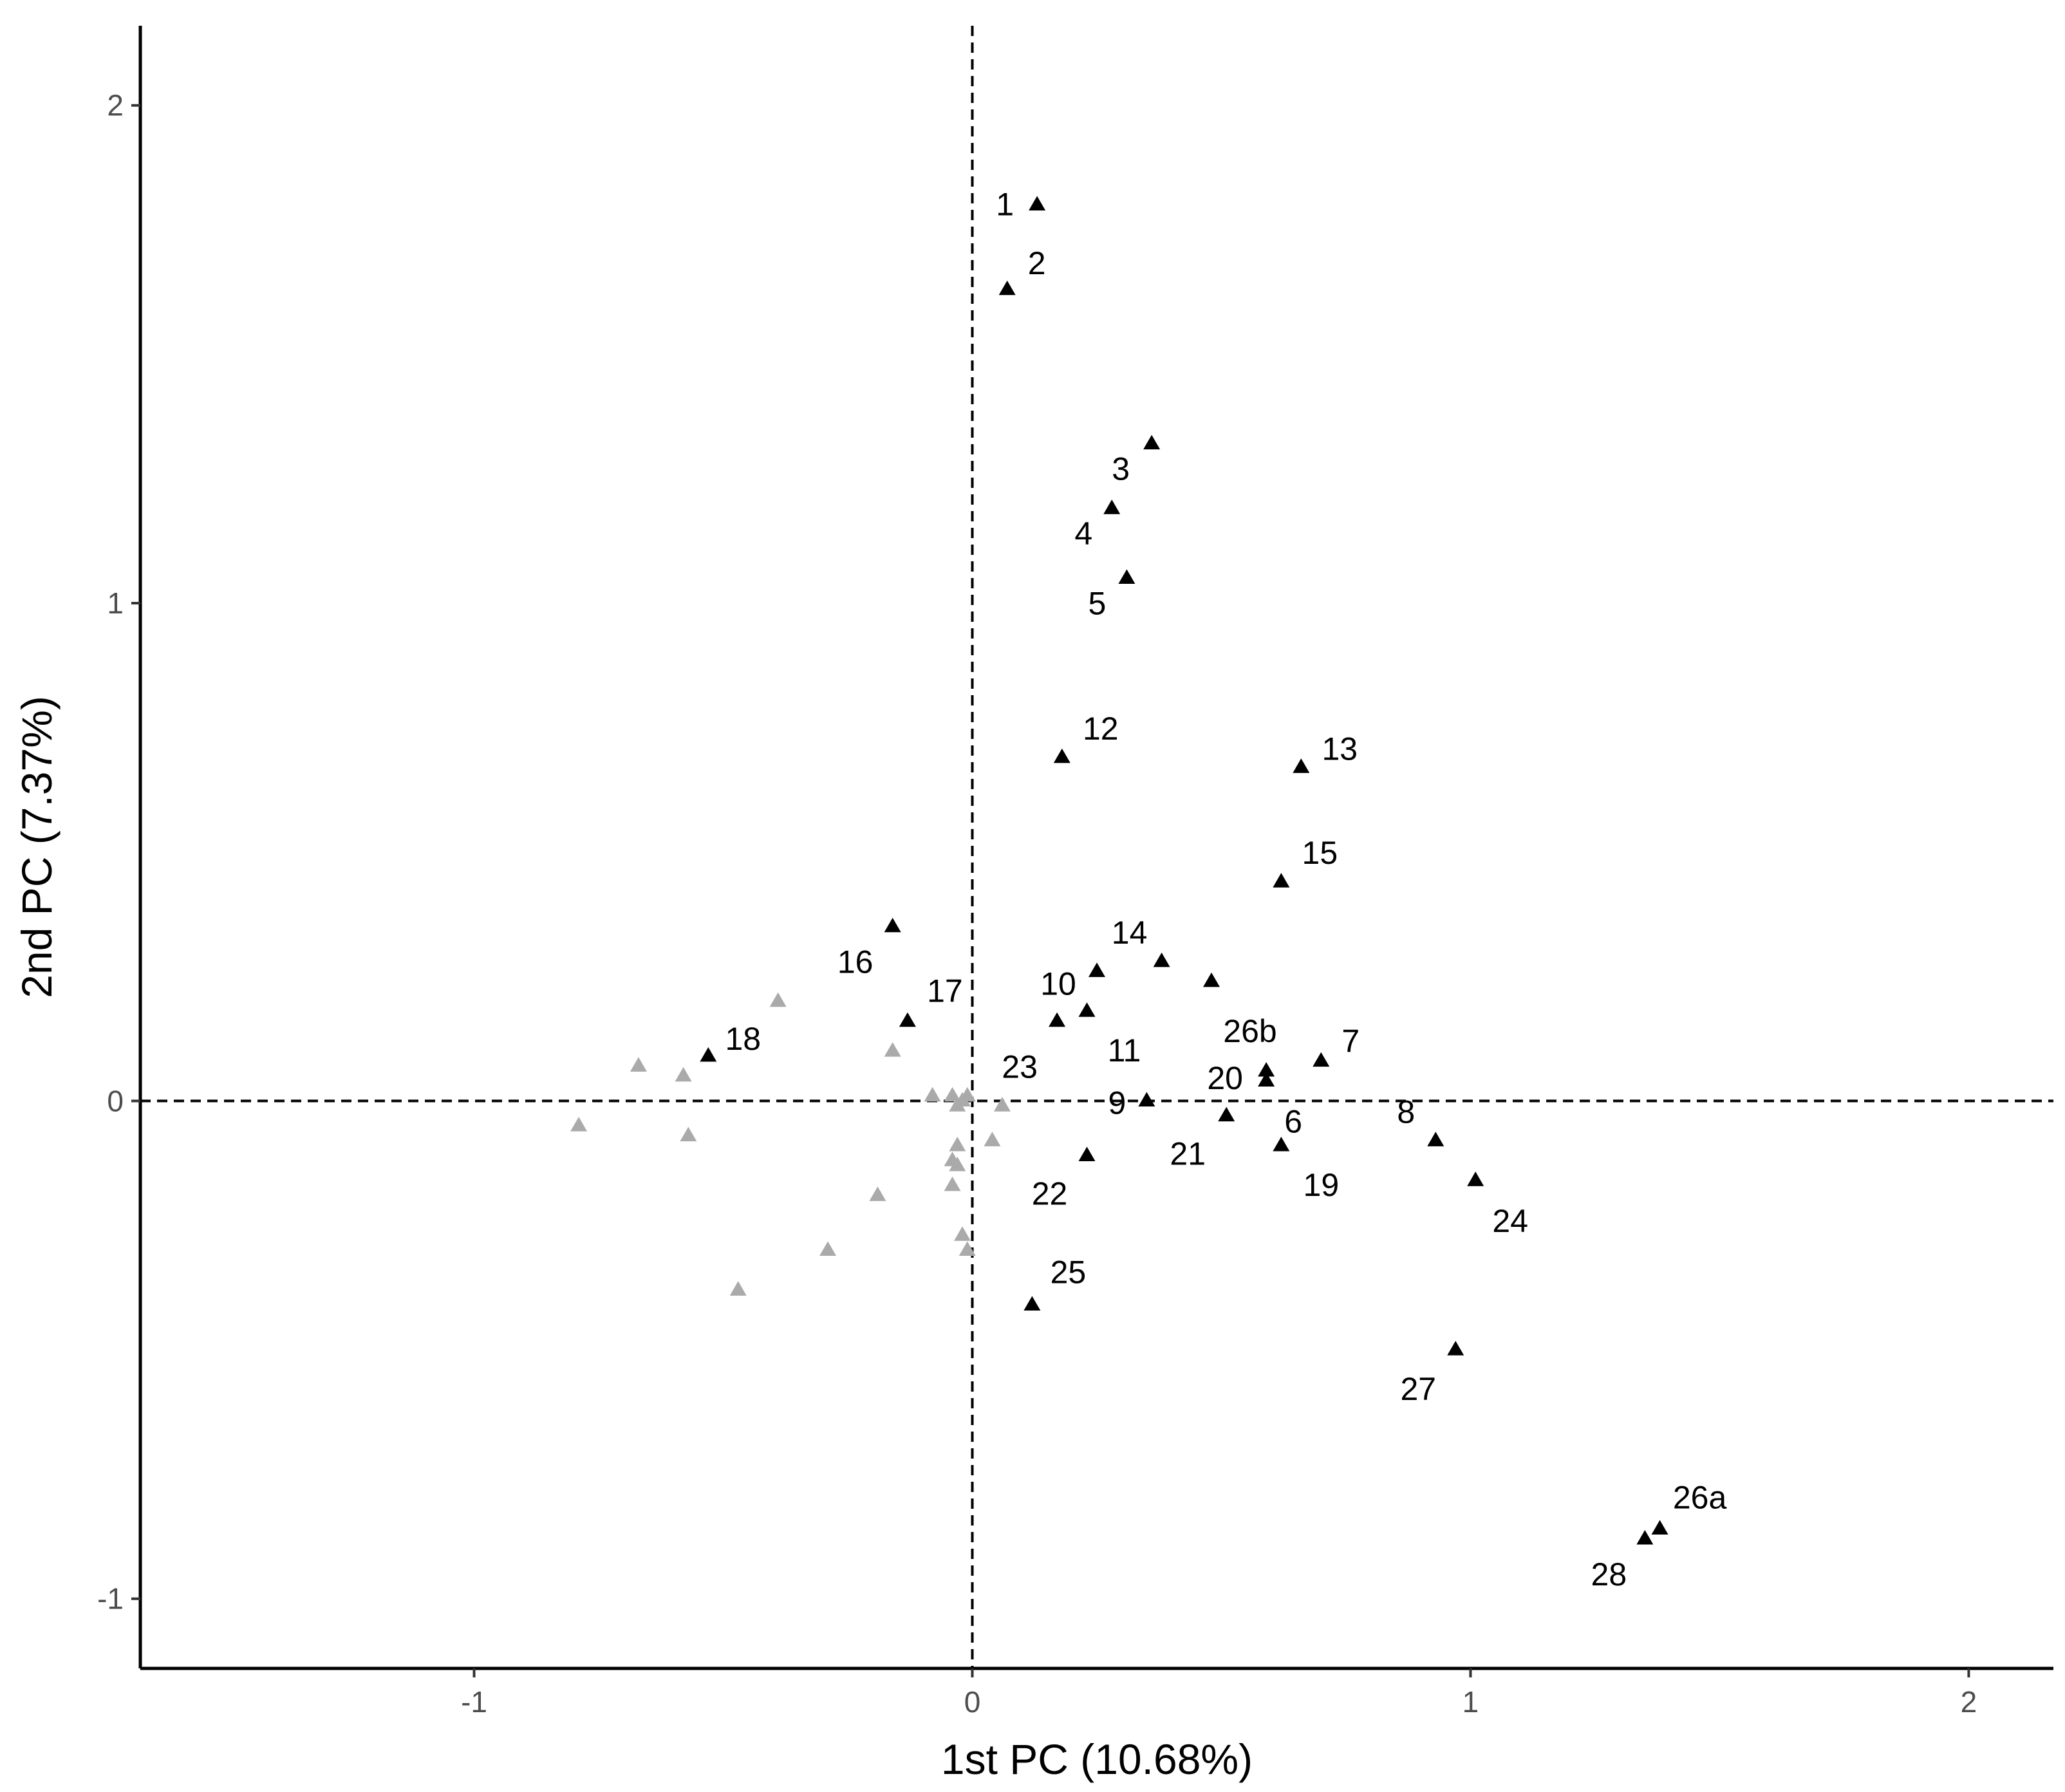  I want to click on point-label-15: 15, so click(1320, 853).